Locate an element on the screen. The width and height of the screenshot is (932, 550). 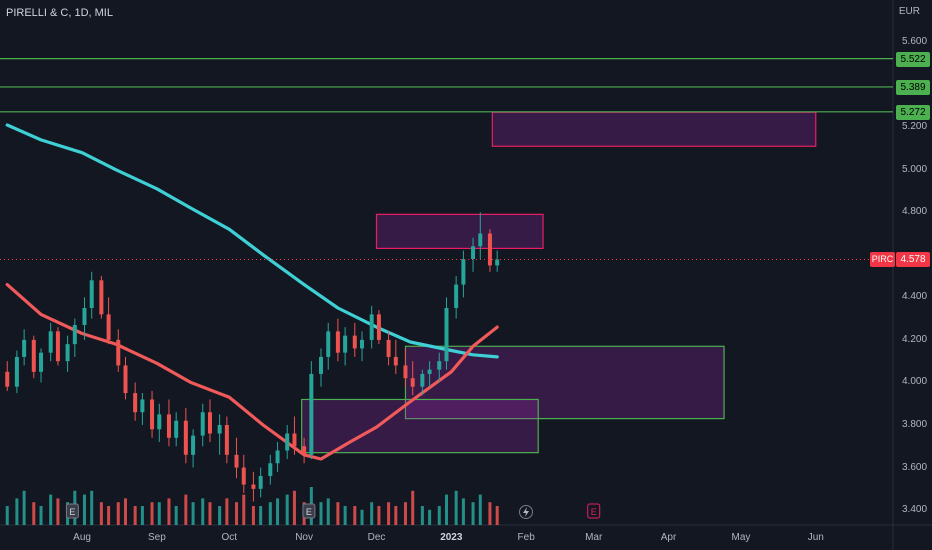
y-tick-label: 3.400 is located at coordinates (915, 510).